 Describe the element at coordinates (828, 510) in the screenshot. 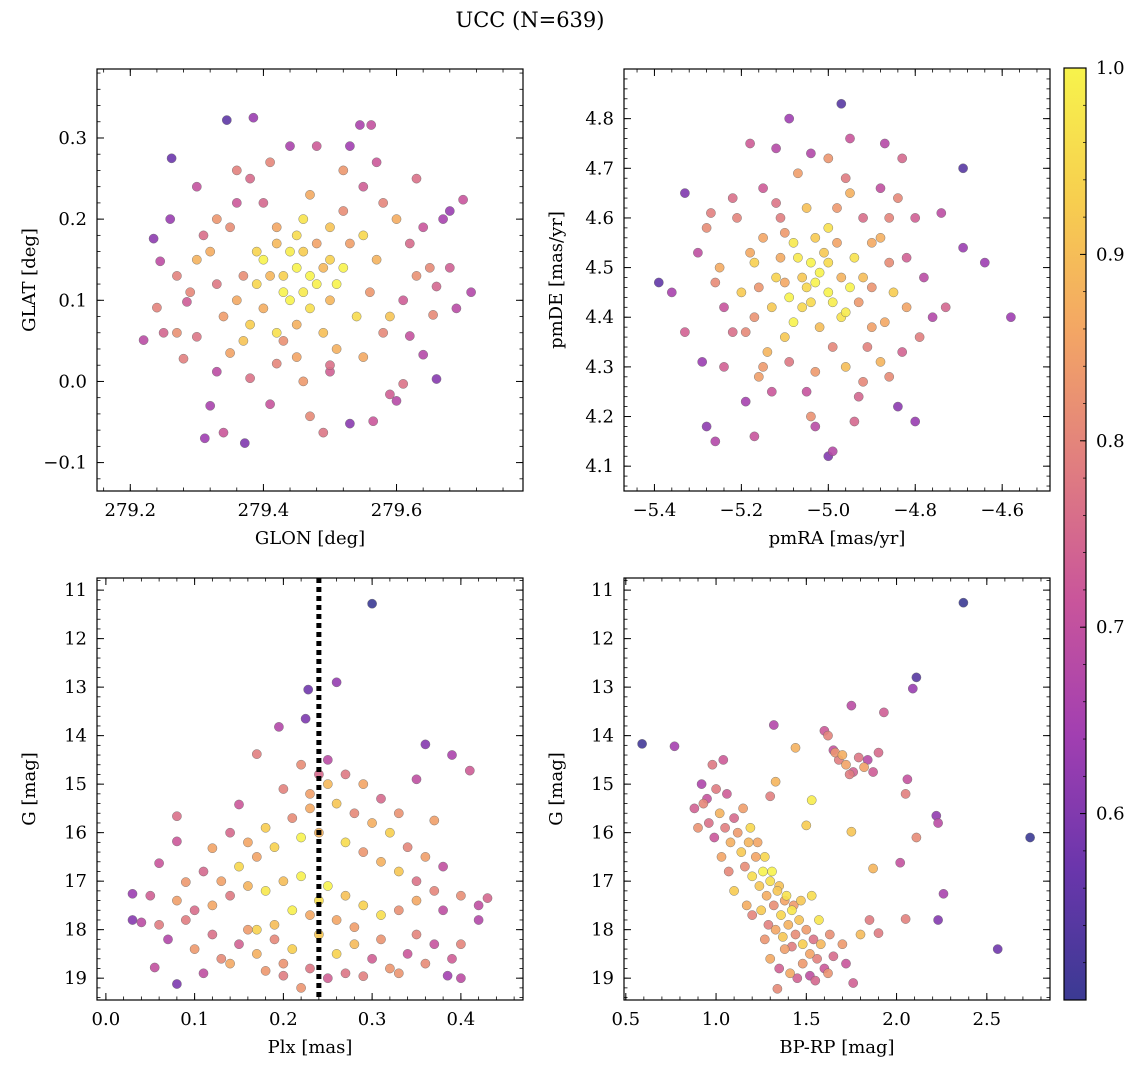

I see `x-tick-label: −5.0` at that location.